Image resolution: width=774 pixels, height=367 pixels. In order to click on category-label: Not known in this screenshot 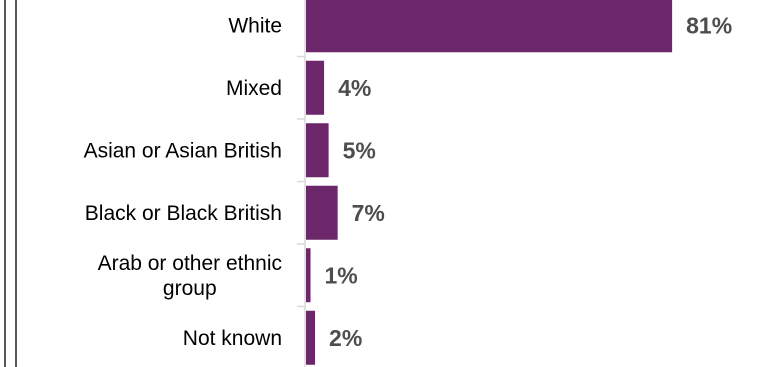, I will do `click(232, 338)`.